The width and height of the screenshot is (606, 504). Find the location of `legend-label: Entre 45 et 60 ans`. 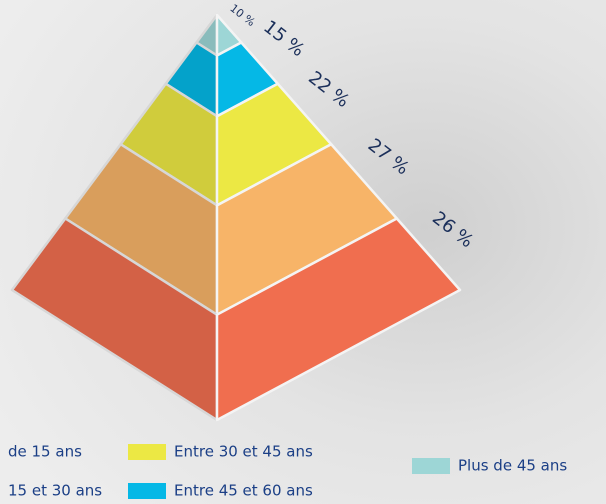

legend-label: Entre 45 et 60 ans is located at coordinates (243, 491).